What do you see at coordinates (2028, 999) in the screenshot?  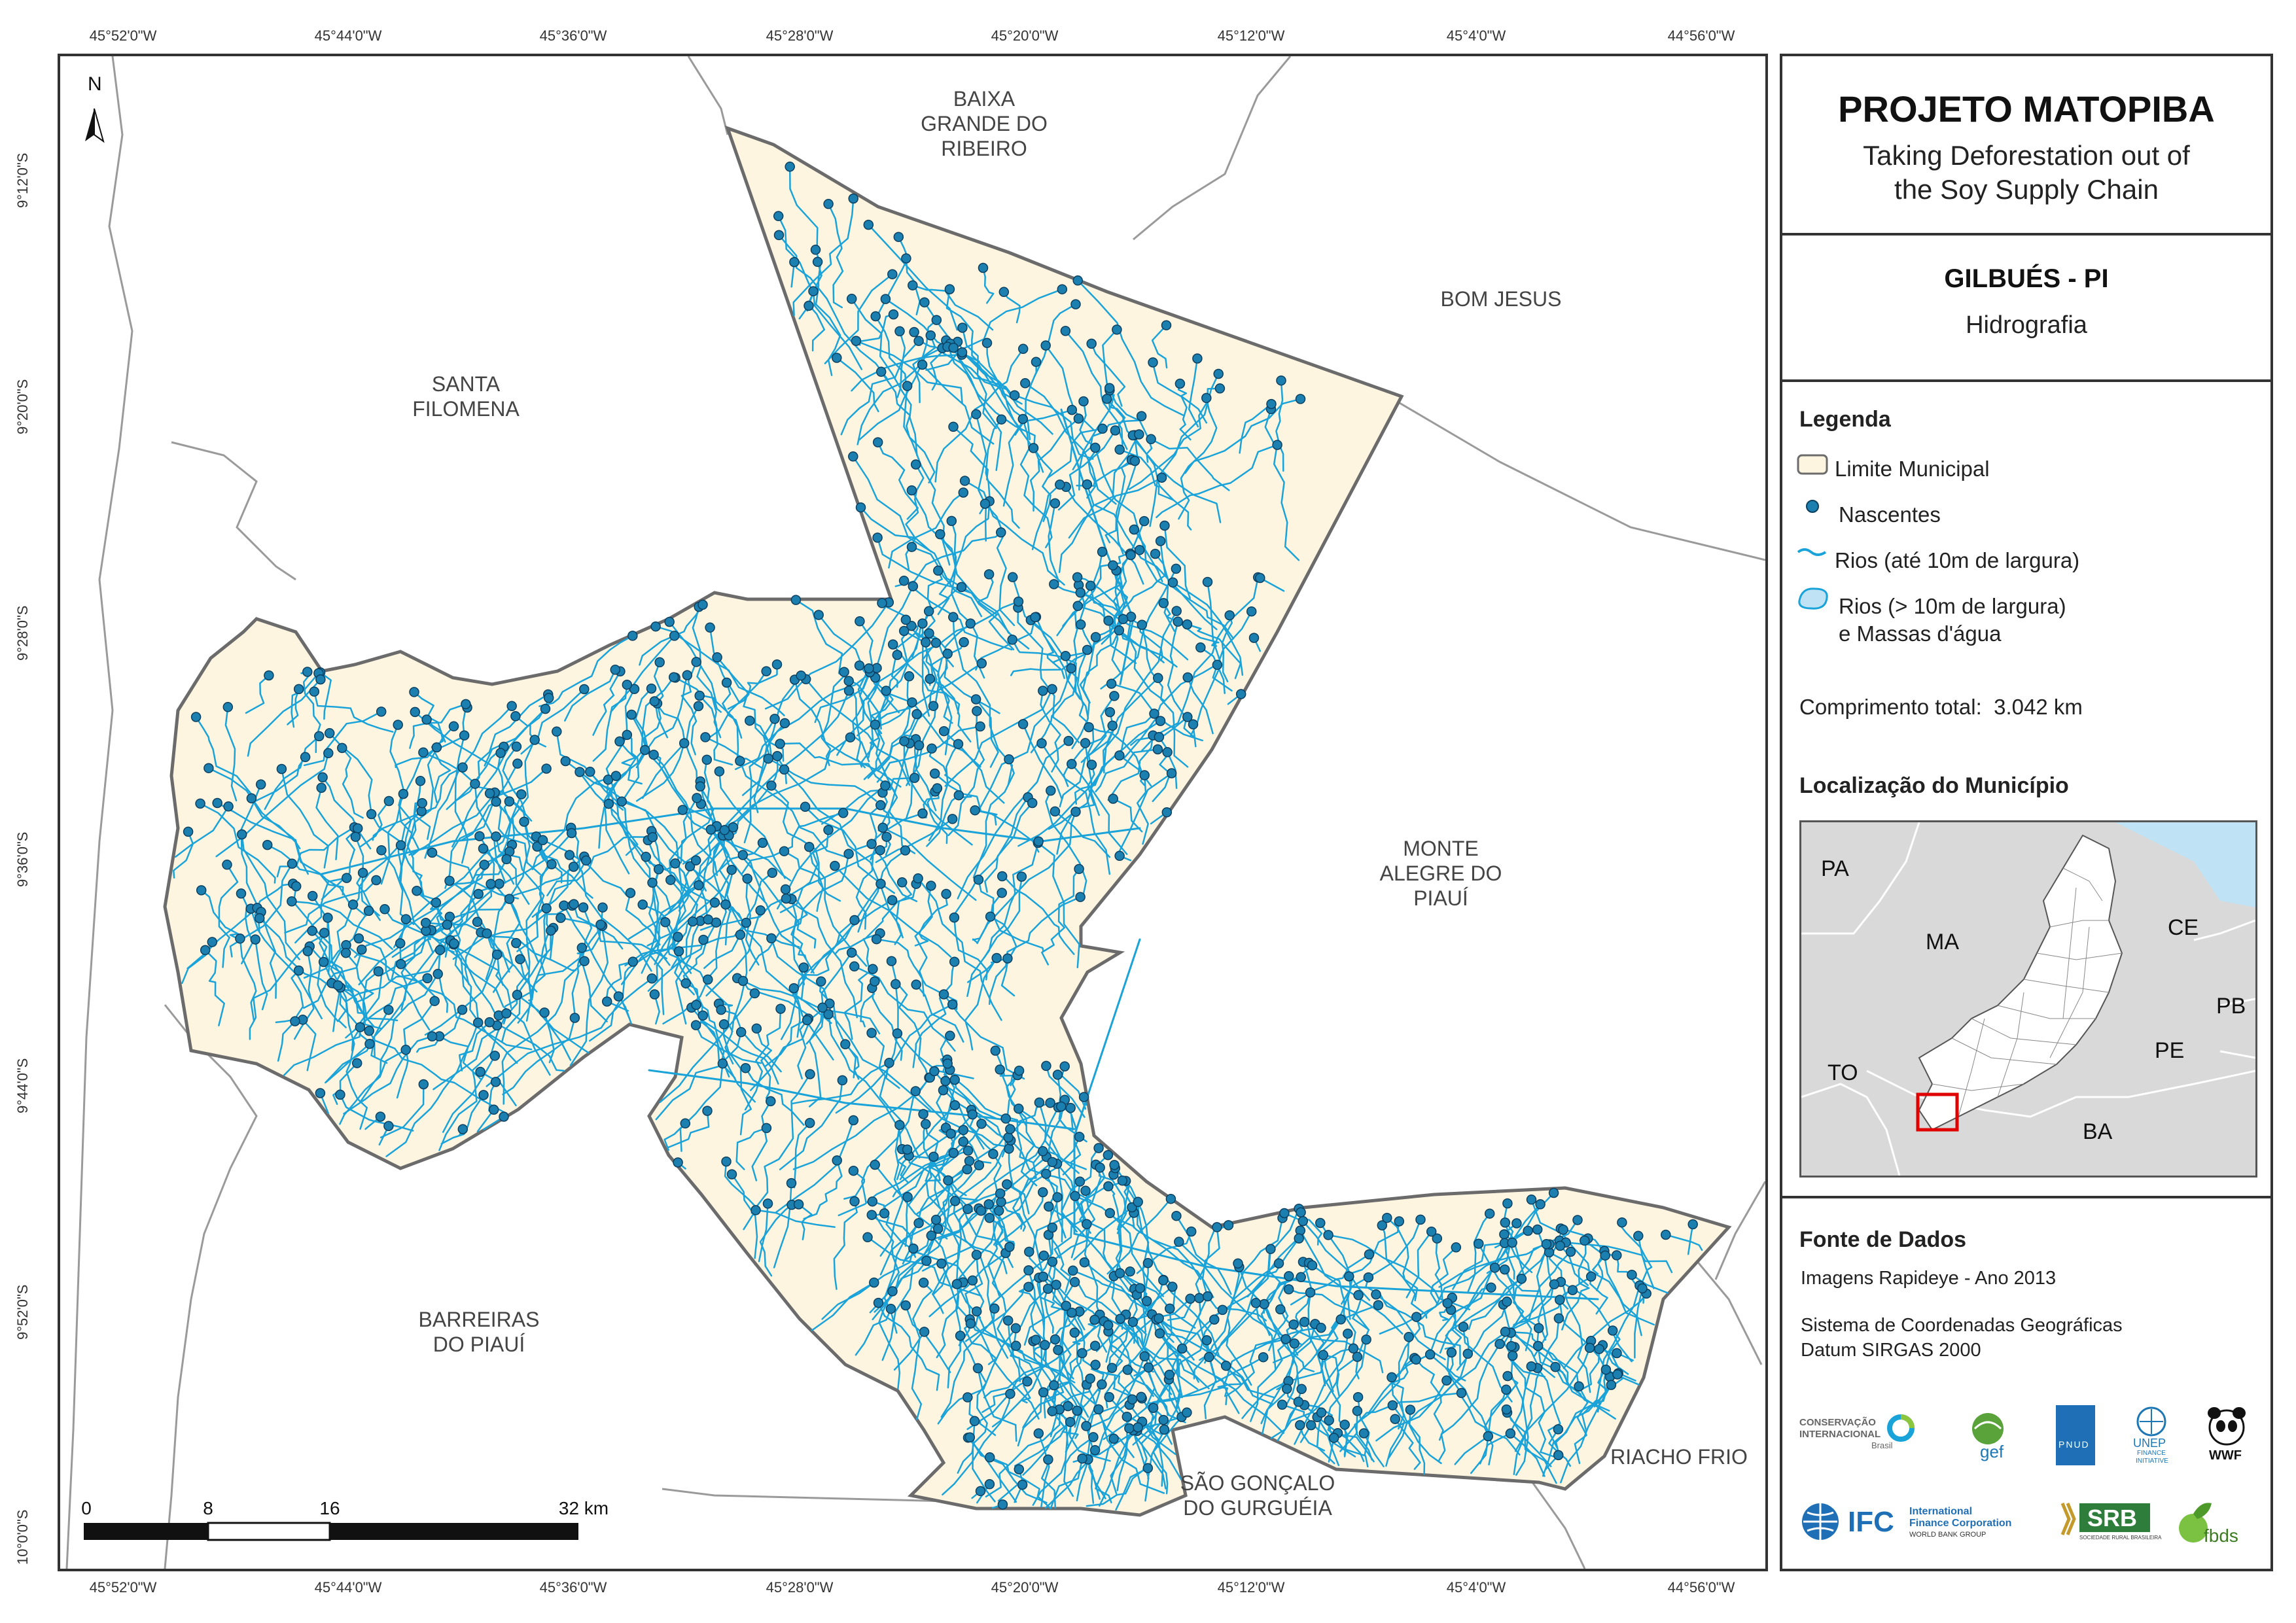 I see `inset-map: PA MA CE PB TO PE BA` at bounding box center [2028, 999].